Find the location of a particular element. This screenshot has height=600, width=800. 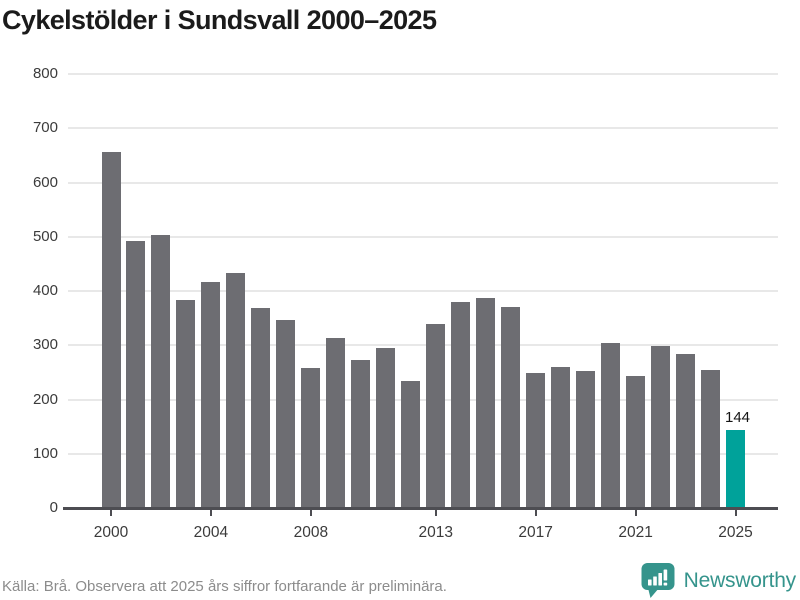

bar-2010 is located at coordinates (361, 433).